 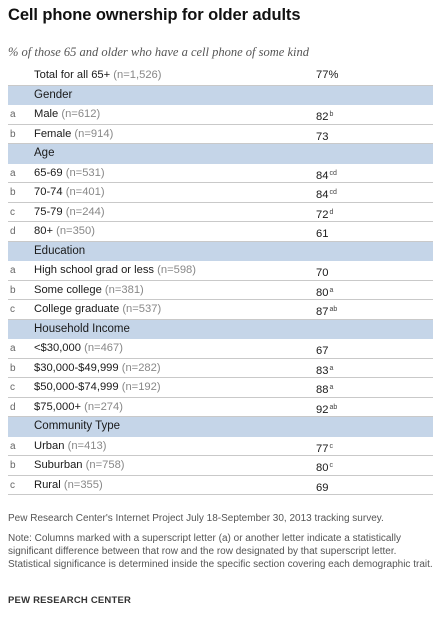 I want to click on row-label: Female (n=914), so click(x=74, y=133).